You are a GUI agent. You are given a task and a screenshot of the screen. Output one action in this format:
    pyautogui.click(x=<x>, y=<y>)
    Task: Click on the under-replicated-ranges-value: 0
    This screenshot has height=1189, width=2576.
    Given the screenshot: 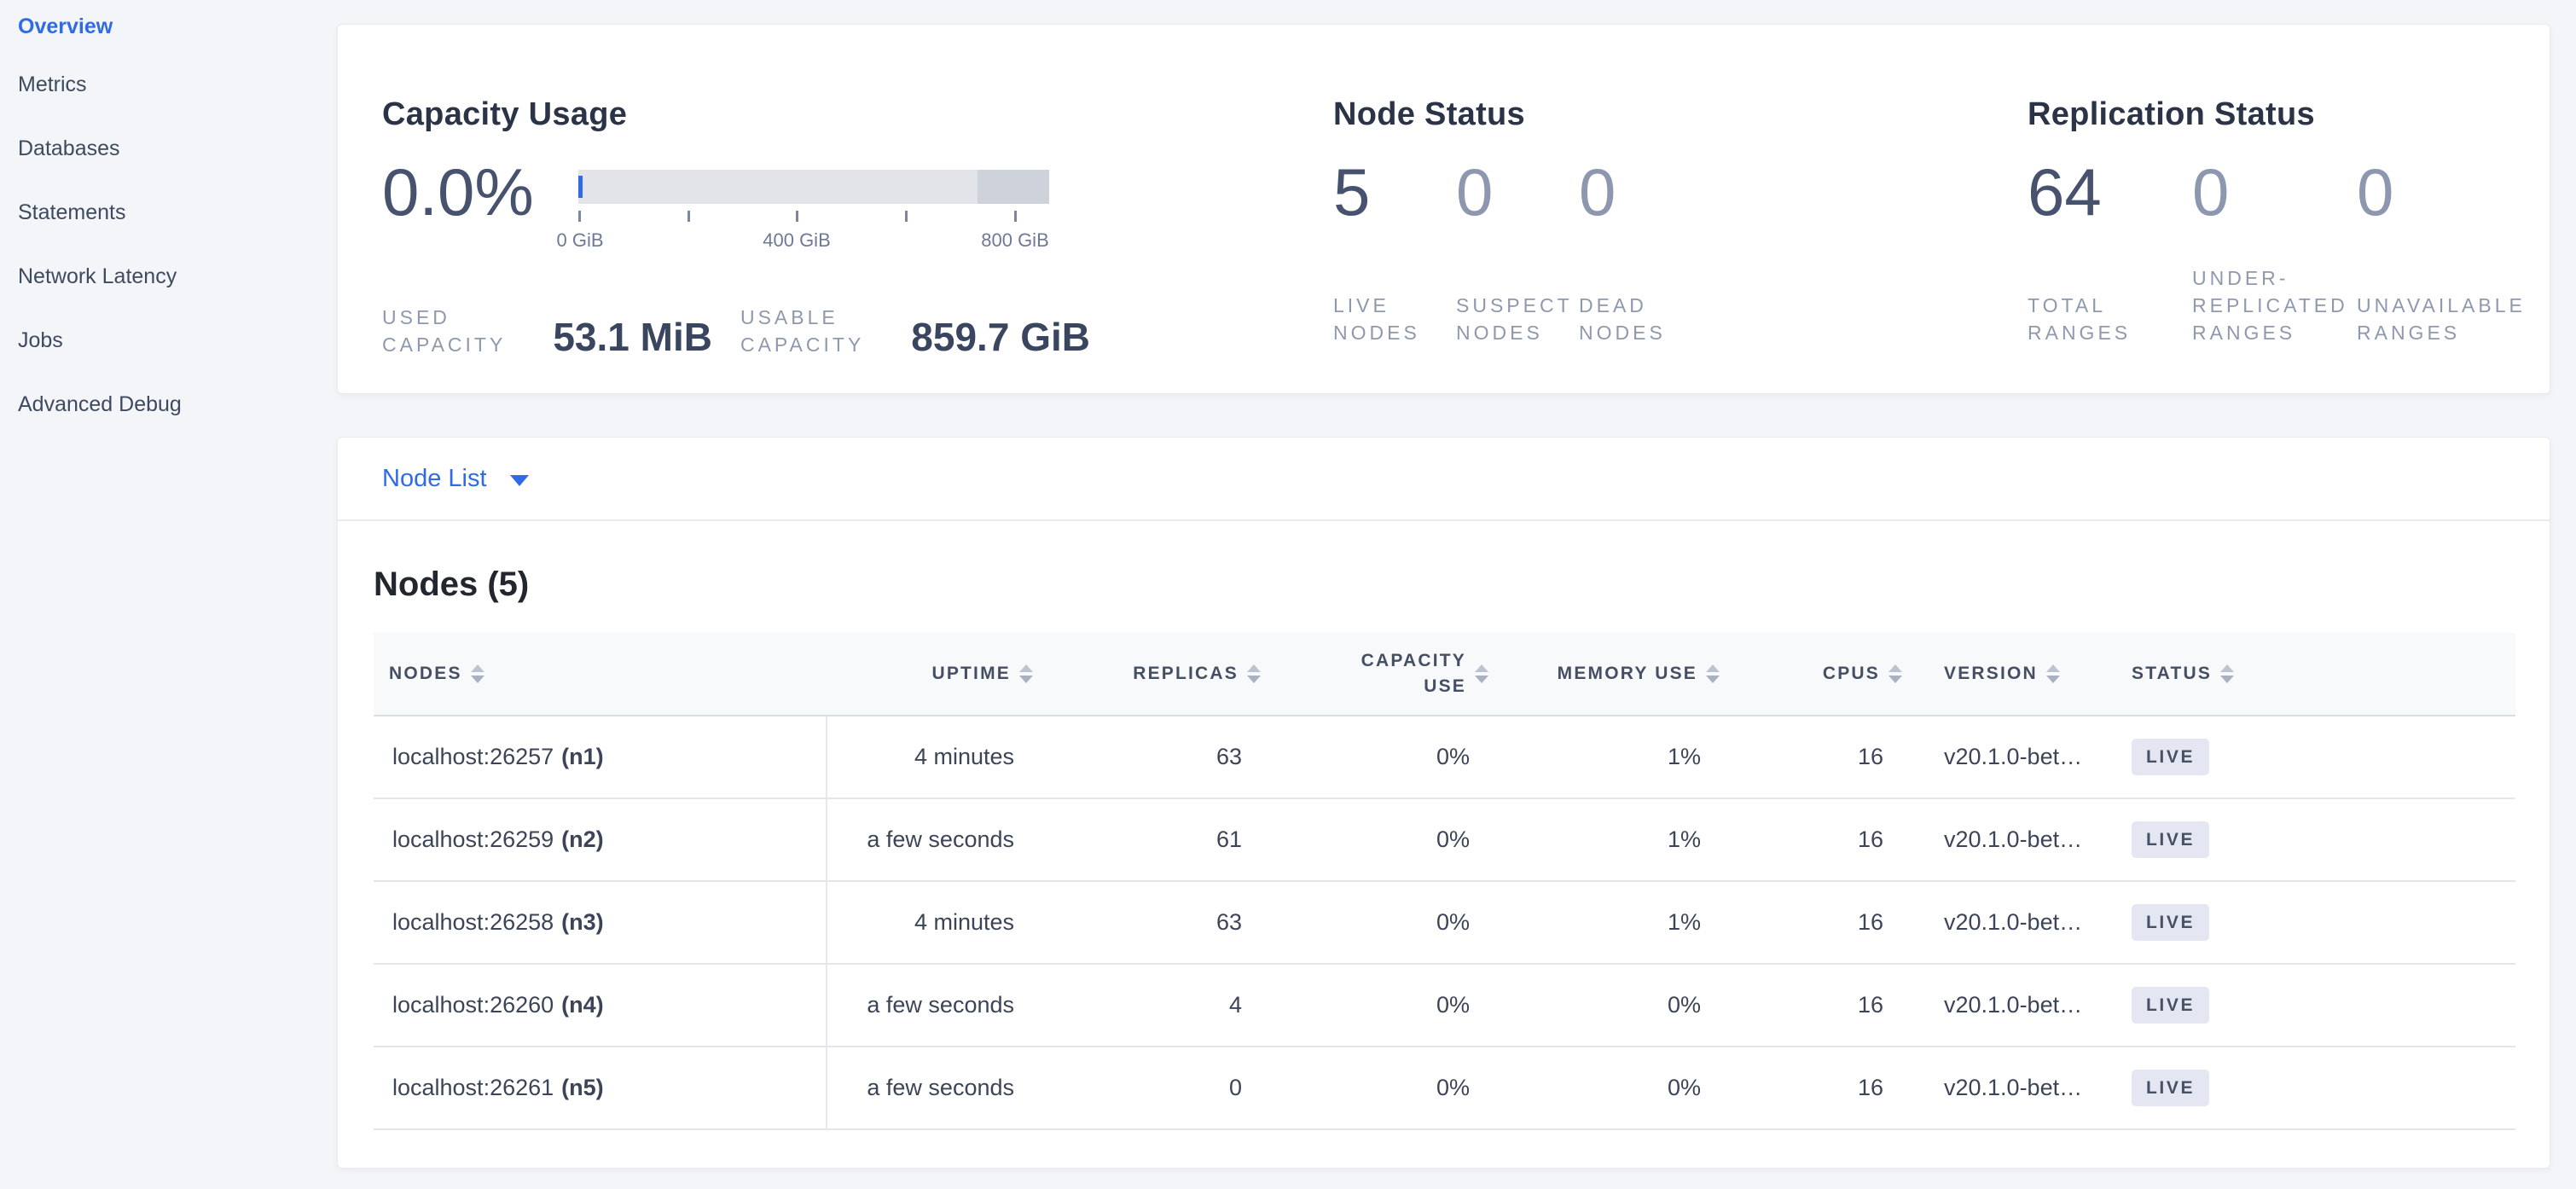 What is the action you would take?
    pyautogui.click(x=2211, y=191)
    